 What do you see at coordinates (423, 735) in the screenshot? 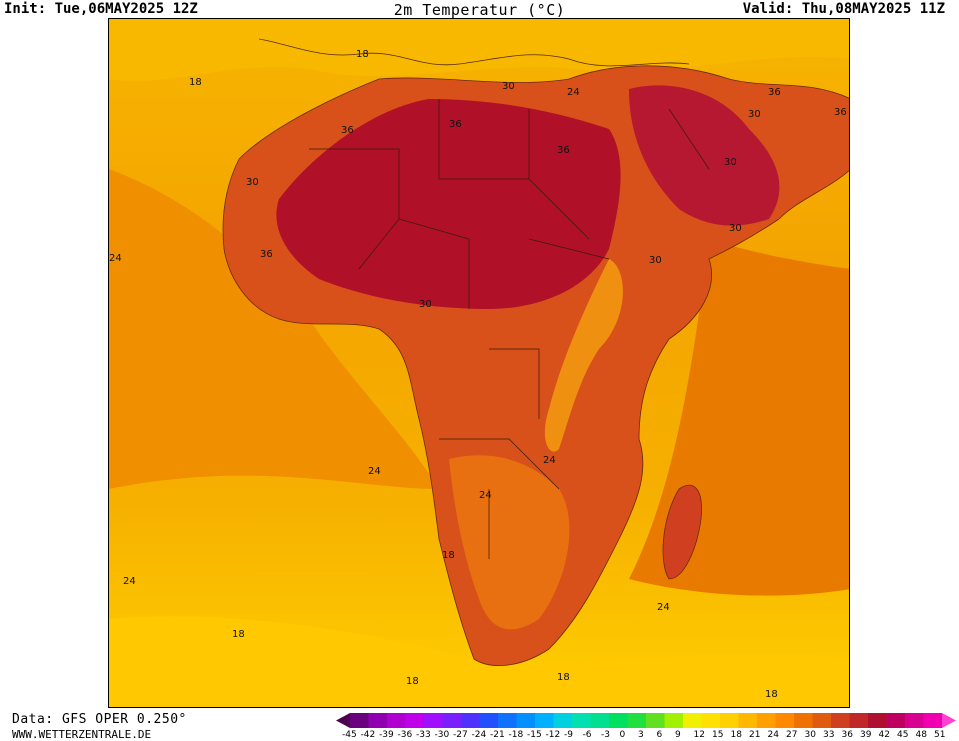
I see `colorbar-tick-label: -33` at bounding box center [423, 735].